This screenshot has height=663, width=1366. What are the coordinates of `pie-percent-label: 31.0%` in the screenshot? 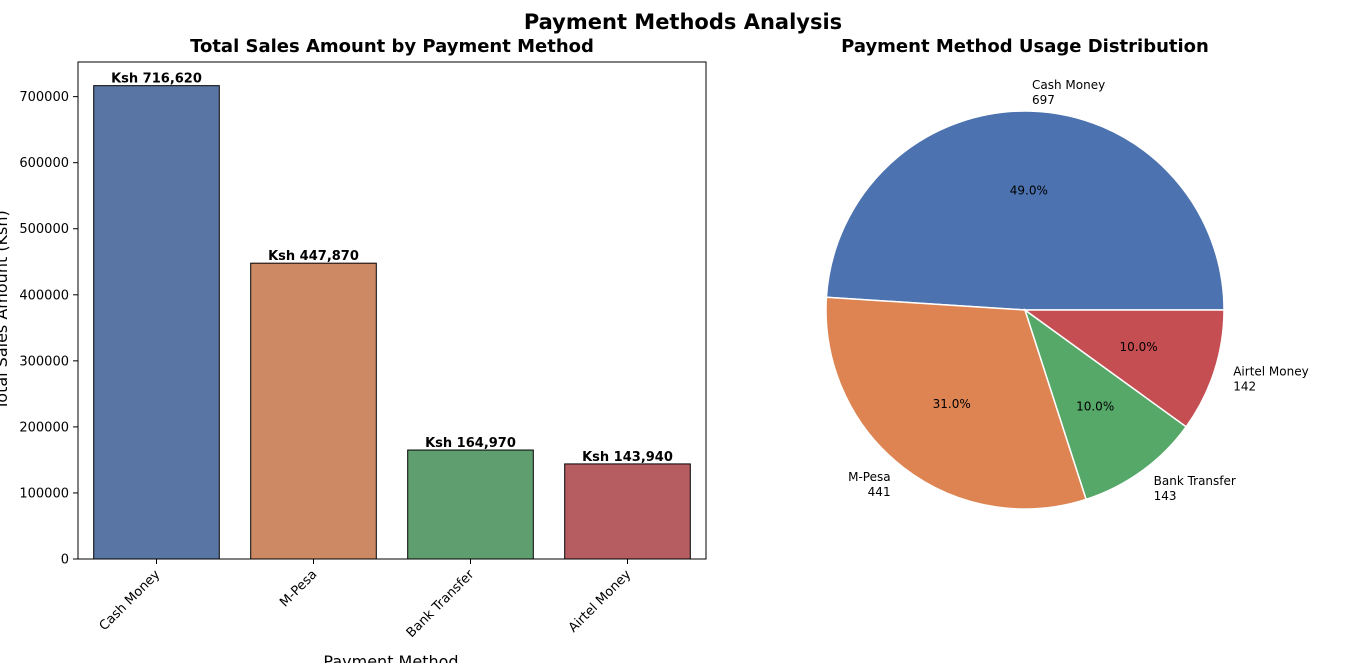 It's located at (952, 404).